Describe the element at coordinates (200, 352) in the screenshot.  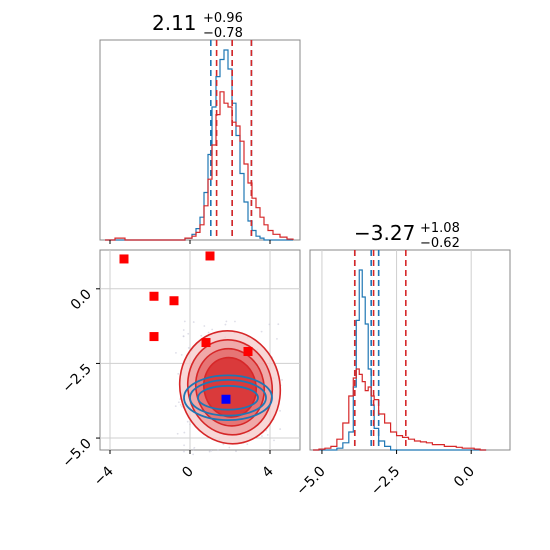
I see `panel-joint` at that location.